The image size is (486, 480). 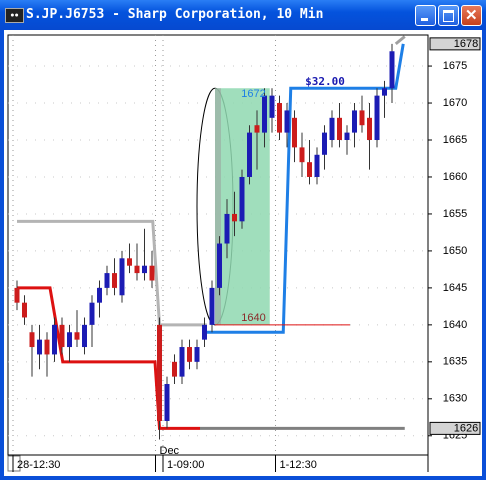 What do you see at coordinates (455, 288) in the screenshot?
I see `y-tick-label: 1645` at bounding box center [455, 288].